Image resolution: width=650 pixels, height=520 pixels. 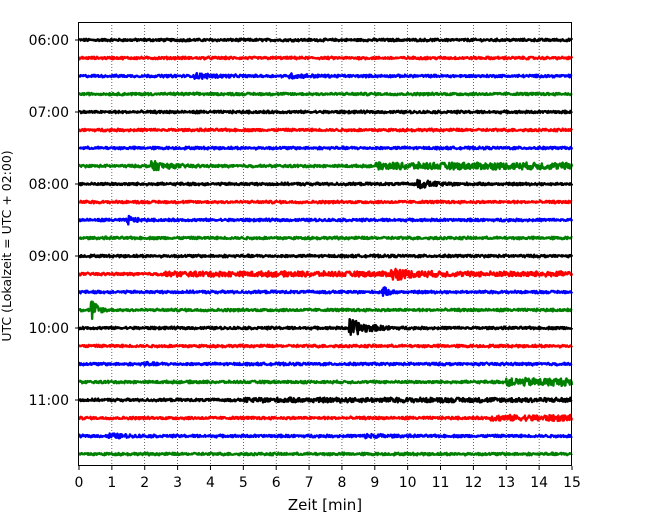 I want to click on x-tick-label: 4, so click(x=210, y=483).